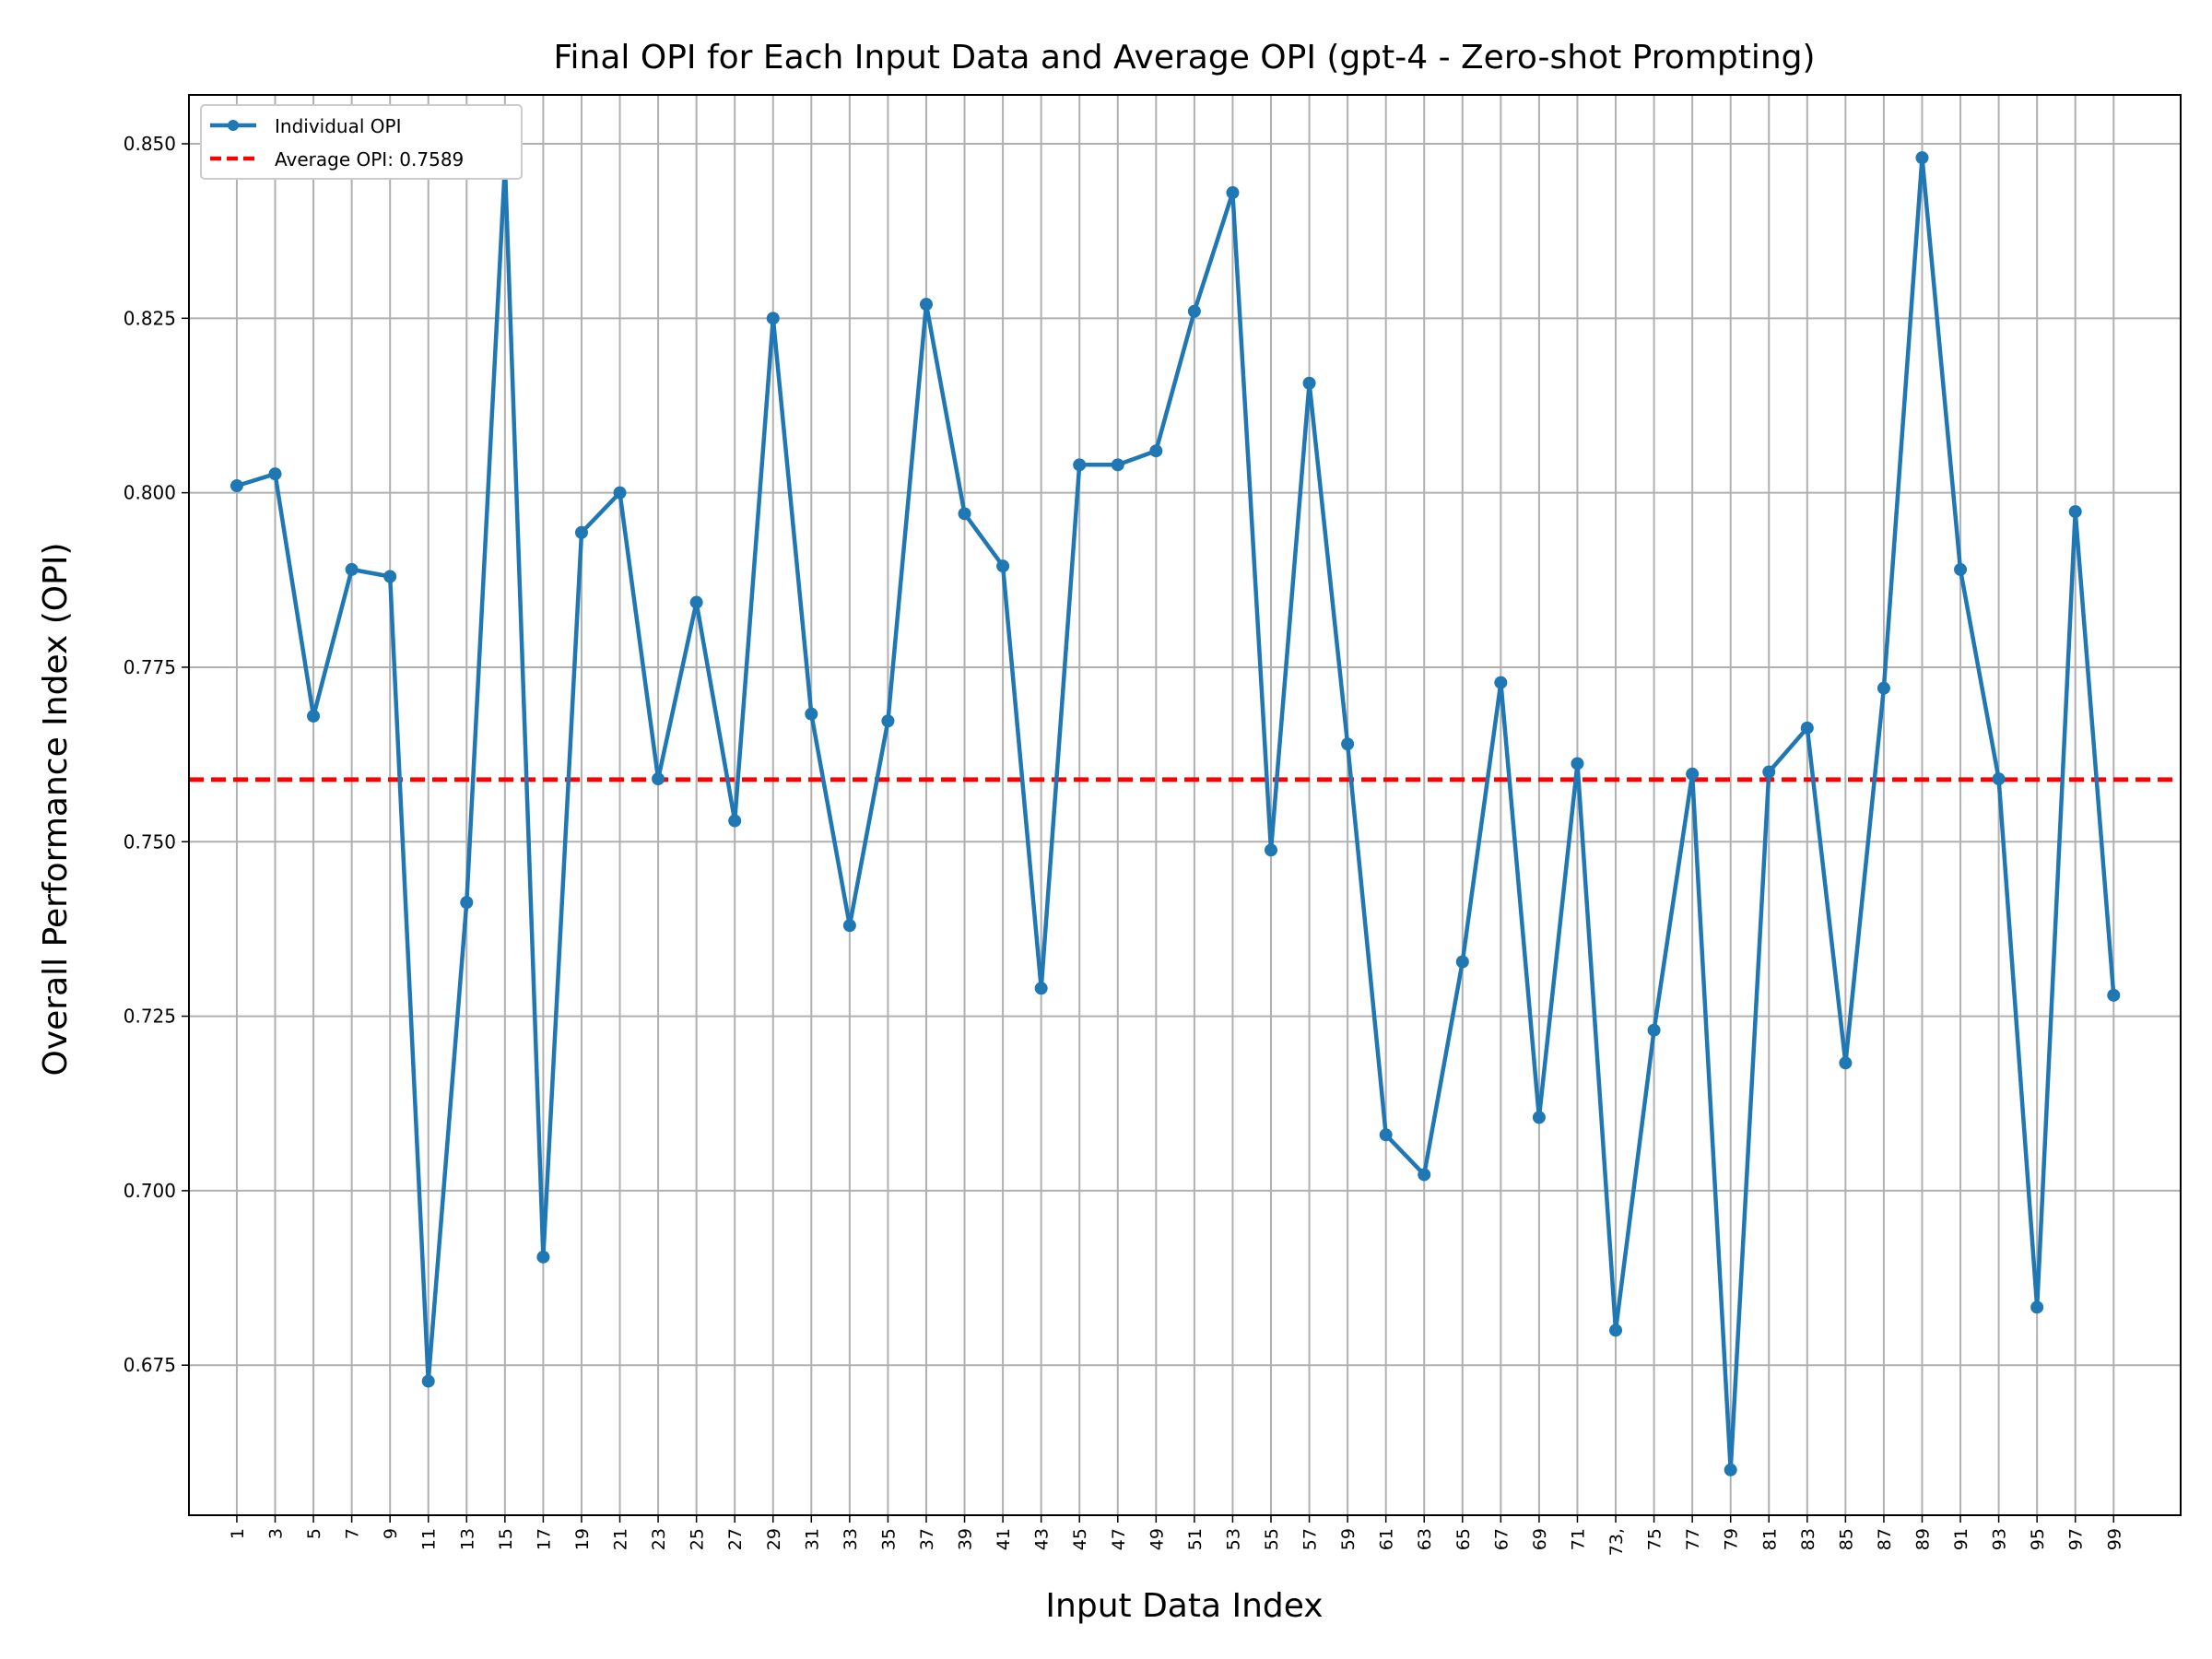 The image size is (2212, 1659). I want to click on x-tick-label: 43, so click(1042, 1539).